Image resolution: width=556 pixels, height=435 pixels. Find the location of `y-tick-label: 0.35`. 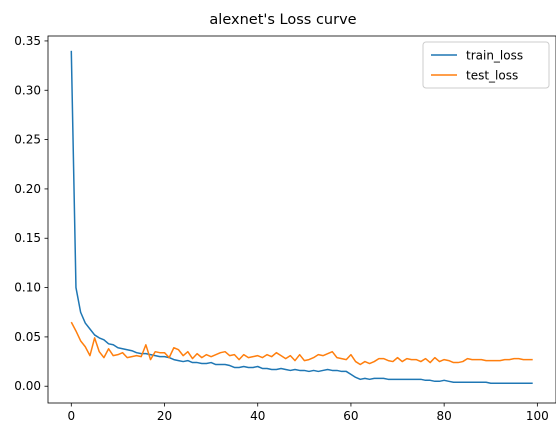

y-tick-label: 0.35 is located at coordinates (27, 41).